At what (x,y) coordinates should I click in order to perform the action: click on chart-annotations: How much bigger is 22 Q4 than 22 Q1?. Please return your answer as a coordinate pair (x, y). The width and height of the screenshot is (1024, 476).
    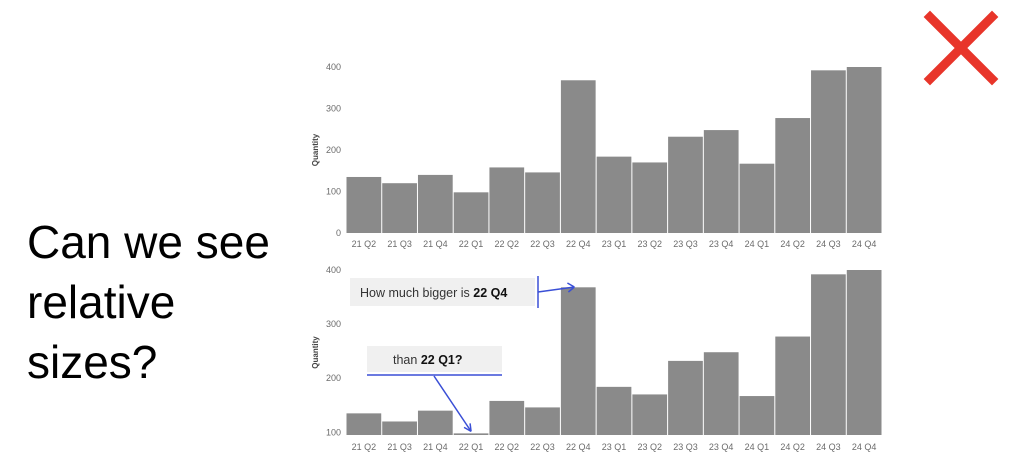
    Looking at the image, I should click on (462, 354).